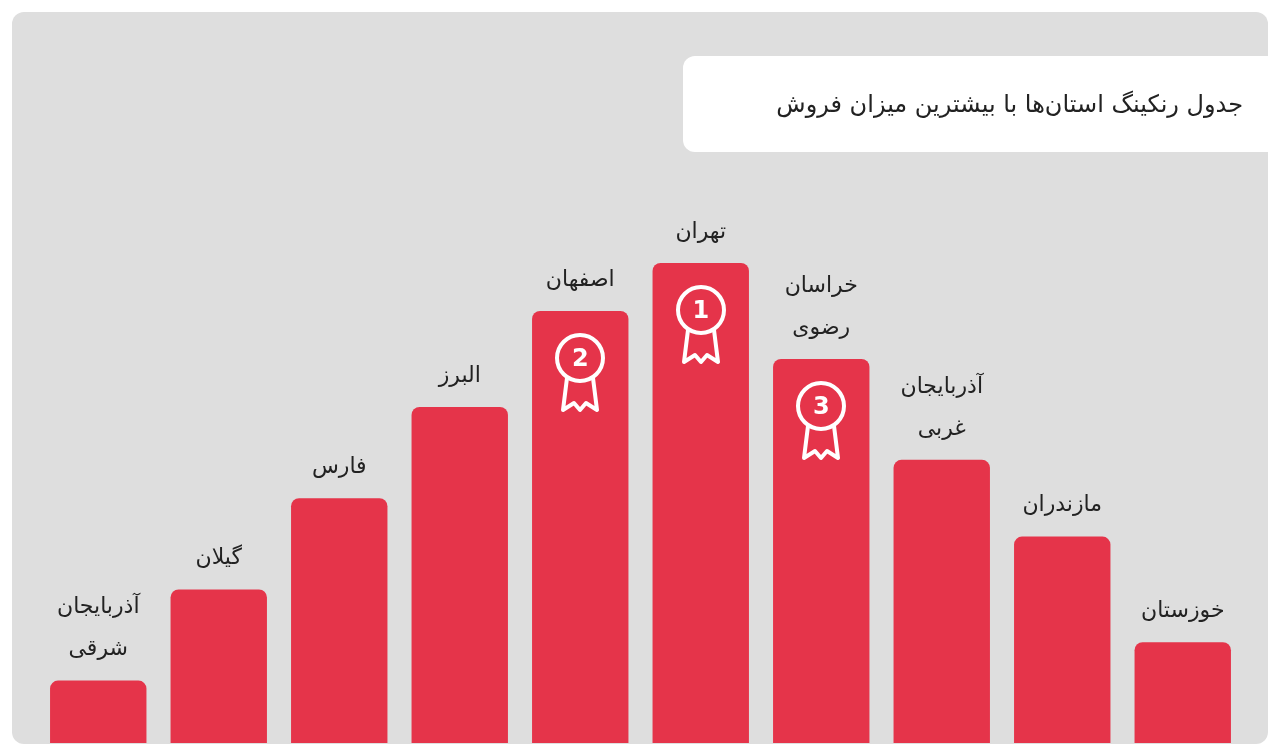  I want to click on x-tick-label: خراسان رضوی, so click(821, 305).